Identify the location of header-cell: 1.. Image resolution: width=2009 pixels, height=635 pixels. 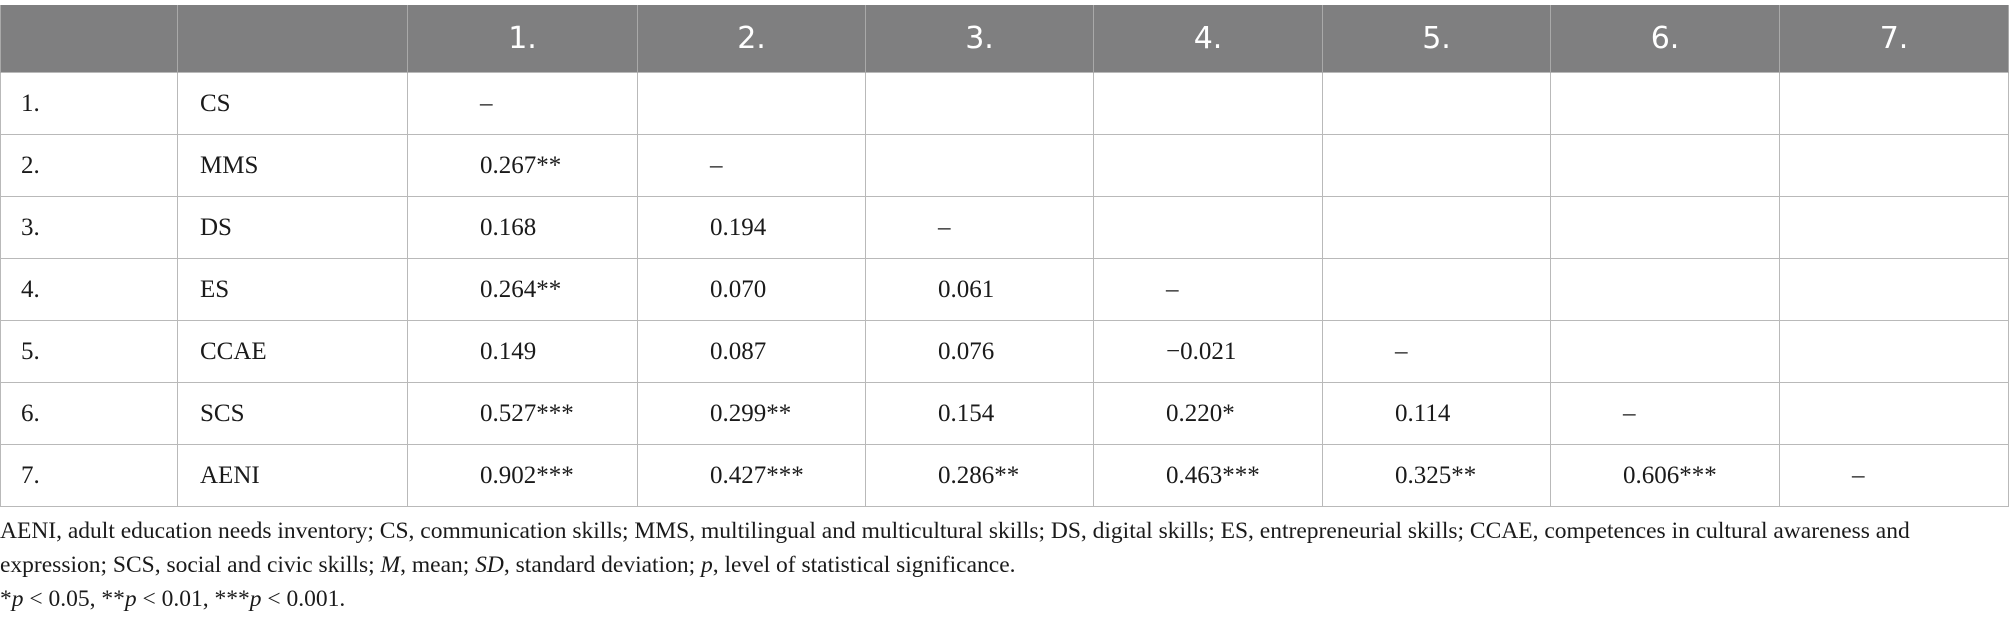
(522, 39).